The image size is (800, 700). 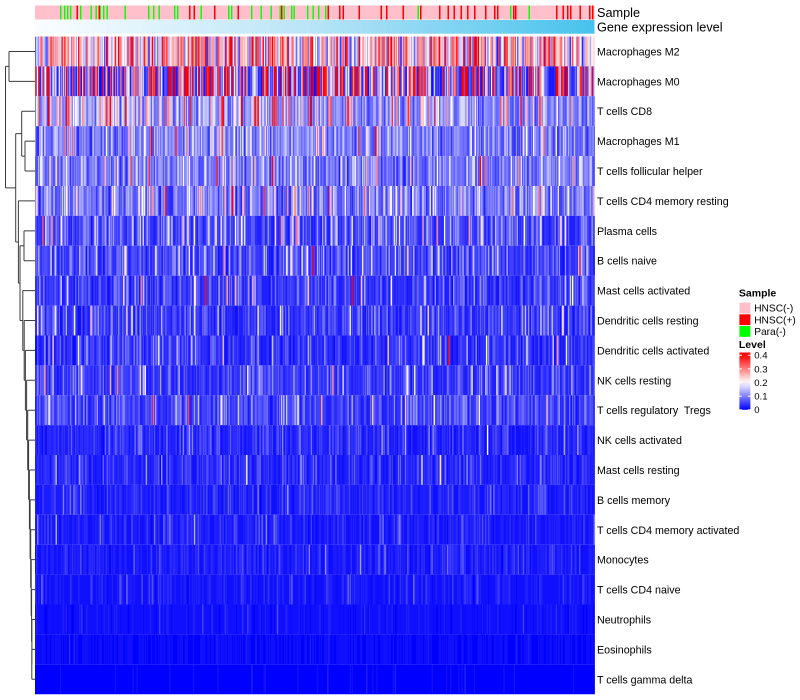 I want to click on svg-text: Dendritic cells activated, so click(x=653, y=351).